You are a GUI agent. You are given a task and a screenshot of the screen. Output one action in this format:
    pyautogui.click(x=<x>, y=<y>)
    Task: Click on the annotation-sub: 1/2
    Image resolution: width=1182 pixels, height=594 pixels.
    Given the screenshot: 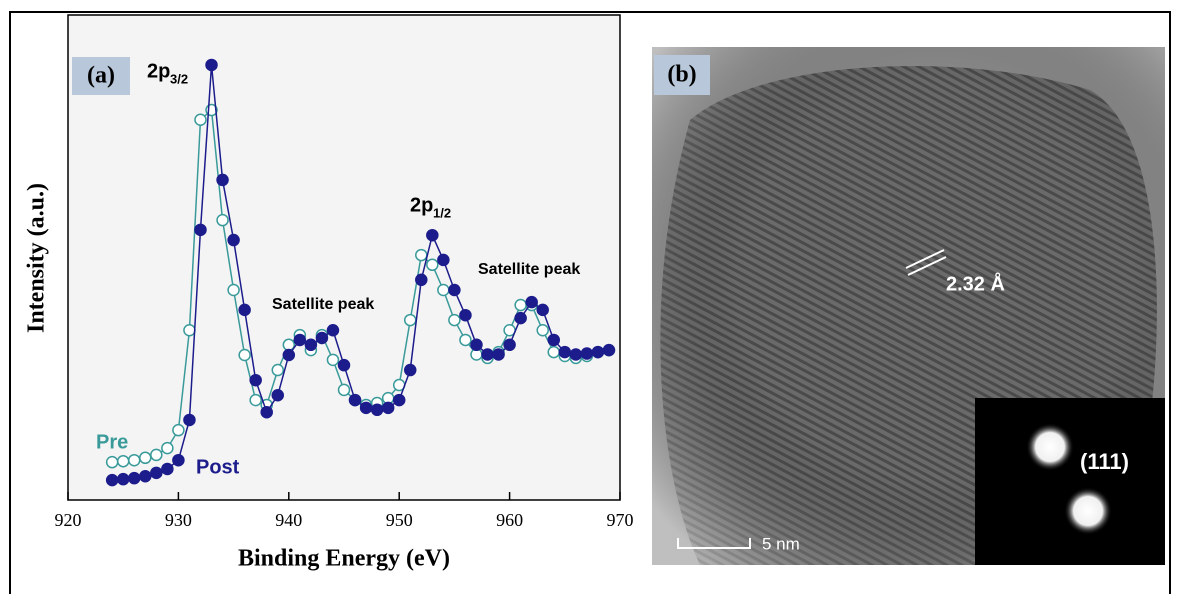 What is the action you would take?
    pyautogui.click(x=442, y=212)
    